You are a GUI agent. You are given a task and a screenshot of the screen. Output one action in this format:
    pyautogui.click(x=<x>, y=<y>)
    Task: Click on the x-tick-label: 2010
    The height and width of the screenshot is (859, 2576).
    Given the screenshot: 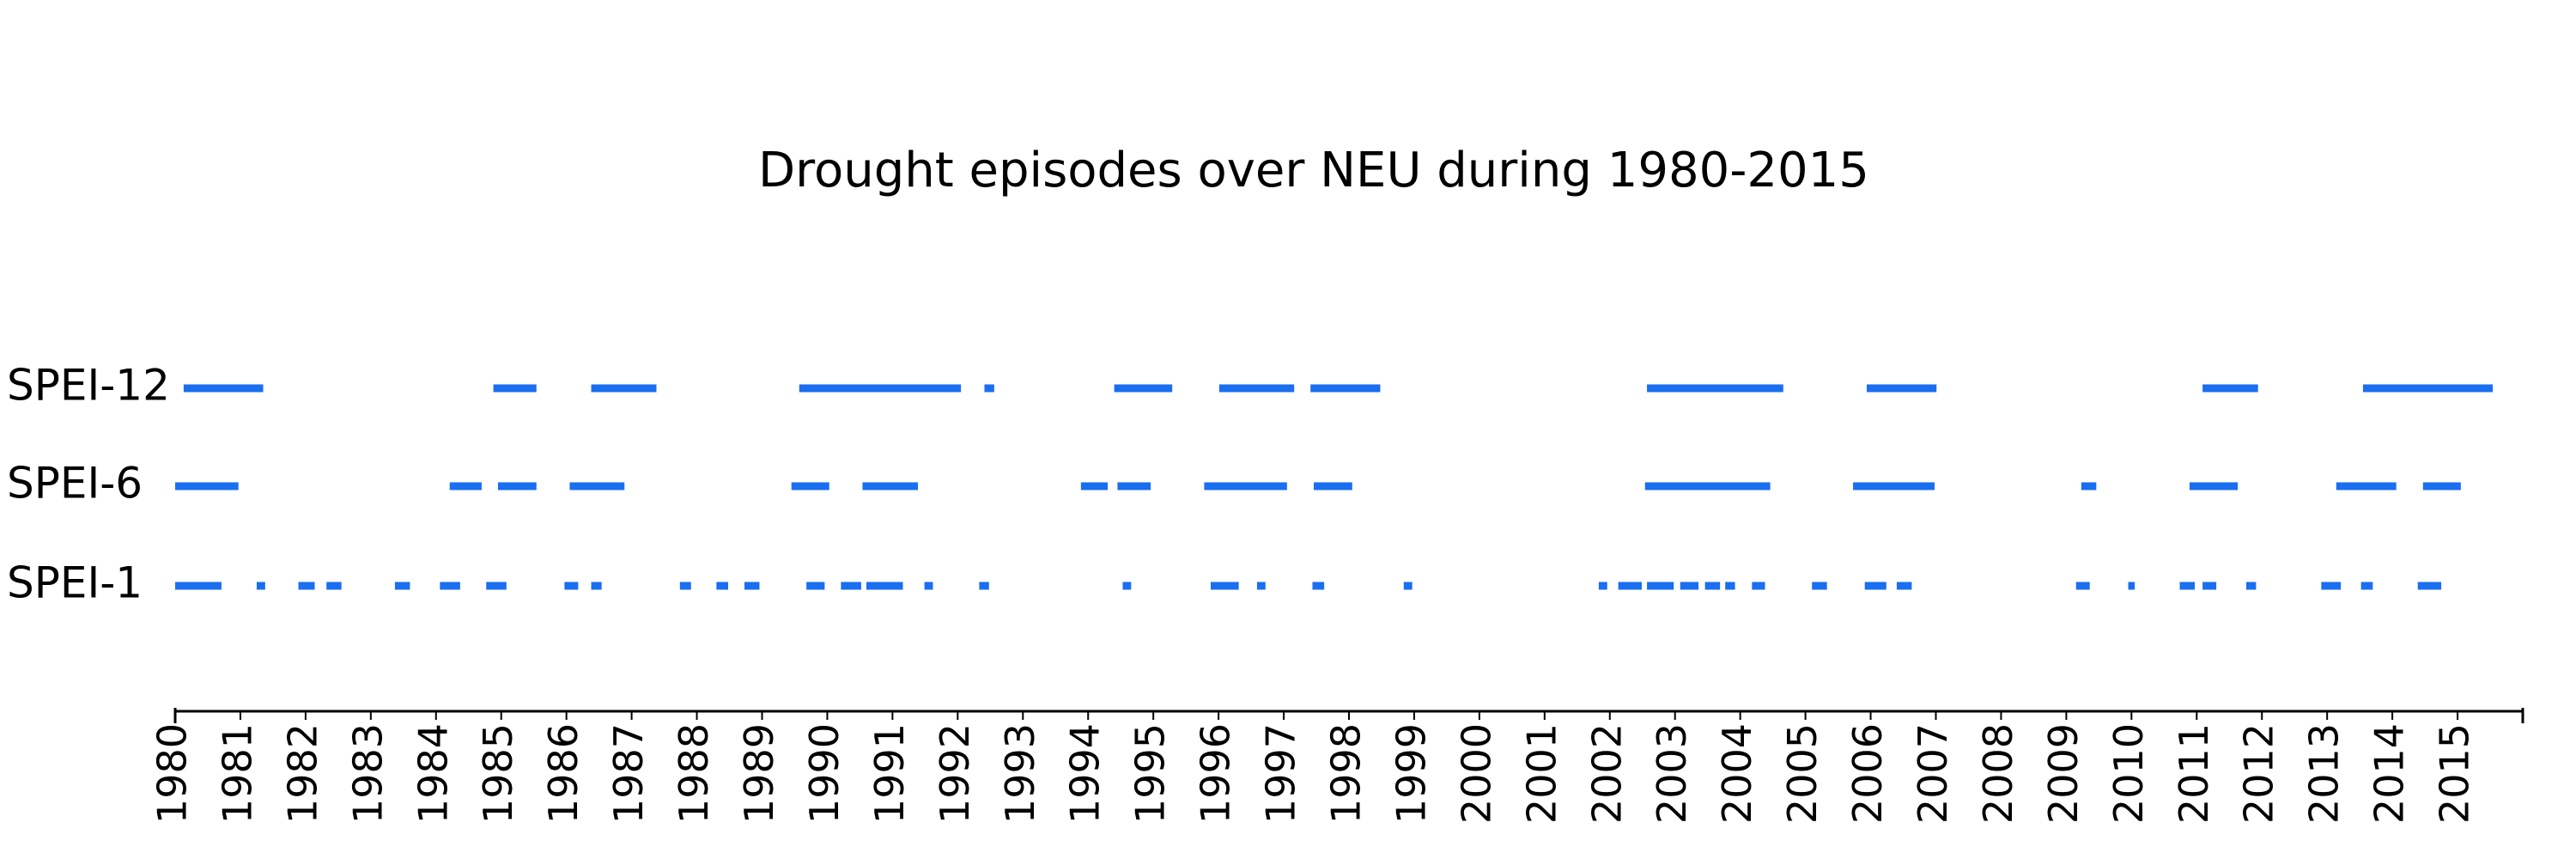 What is the action you would take?
    pyautogui.click(x=2128, y=773)
    